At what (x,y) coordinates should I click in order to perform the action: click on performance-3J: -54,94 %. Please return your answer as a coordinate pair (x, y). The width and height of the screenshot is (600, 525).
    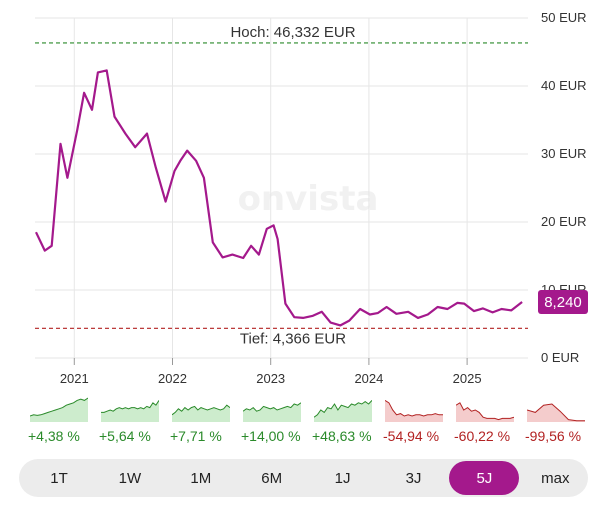
    Looking at the image, I should click on (414, 420).